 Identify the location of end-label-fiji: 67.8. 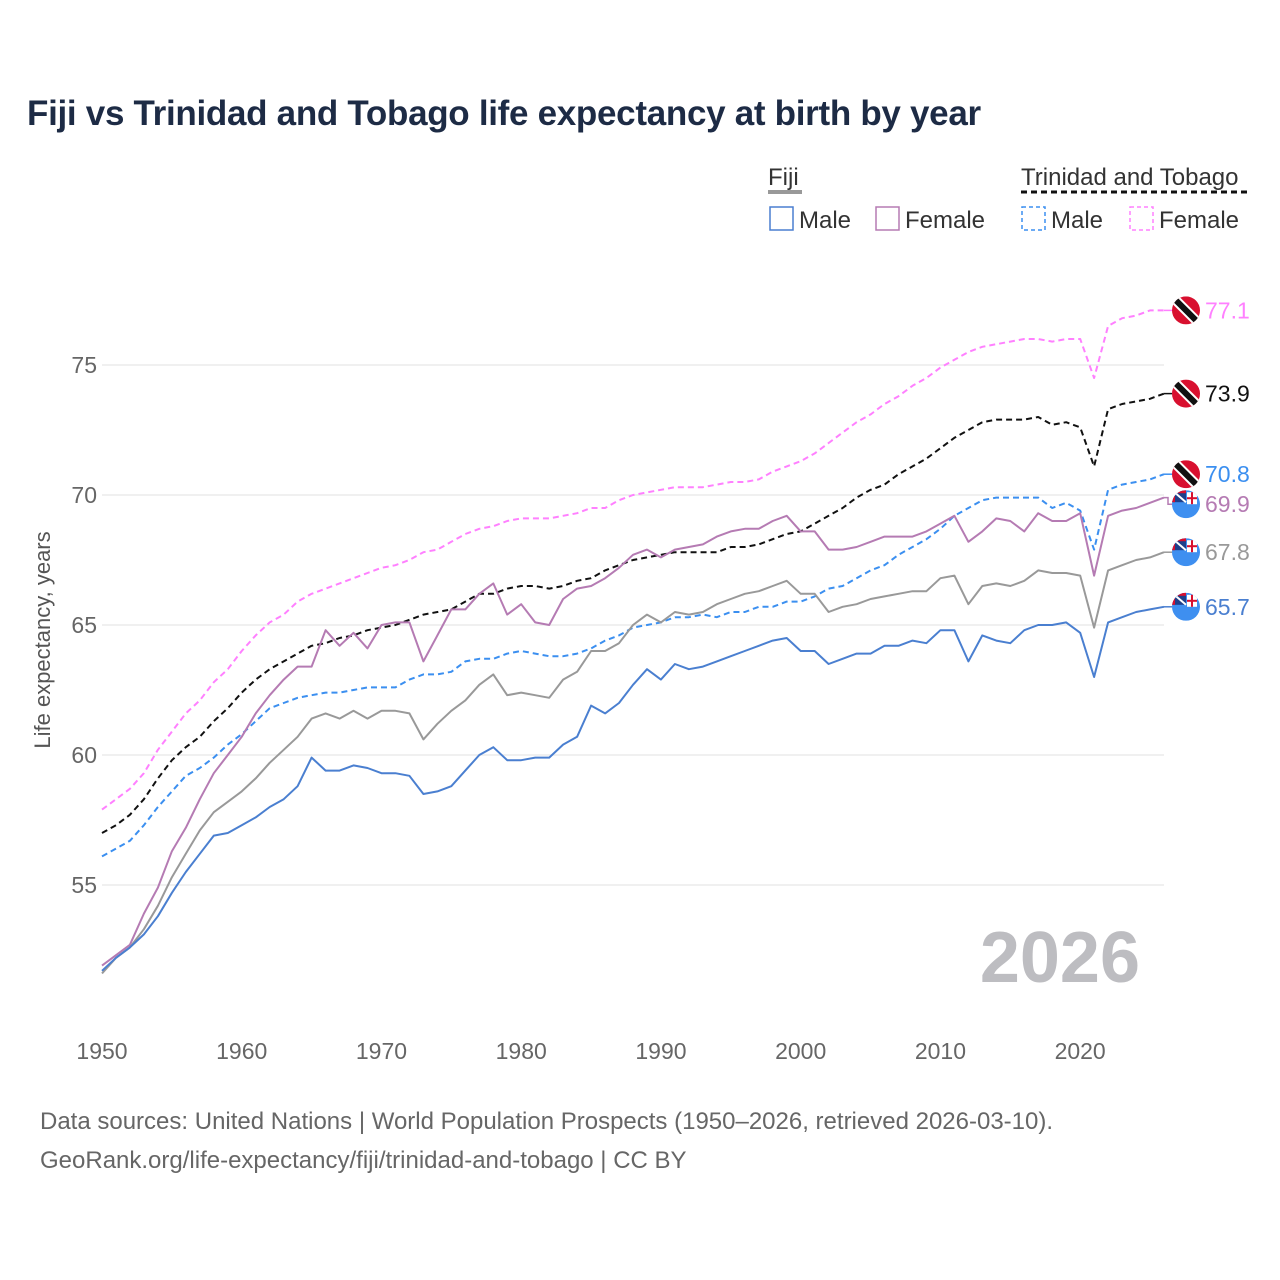
(1207, 552).